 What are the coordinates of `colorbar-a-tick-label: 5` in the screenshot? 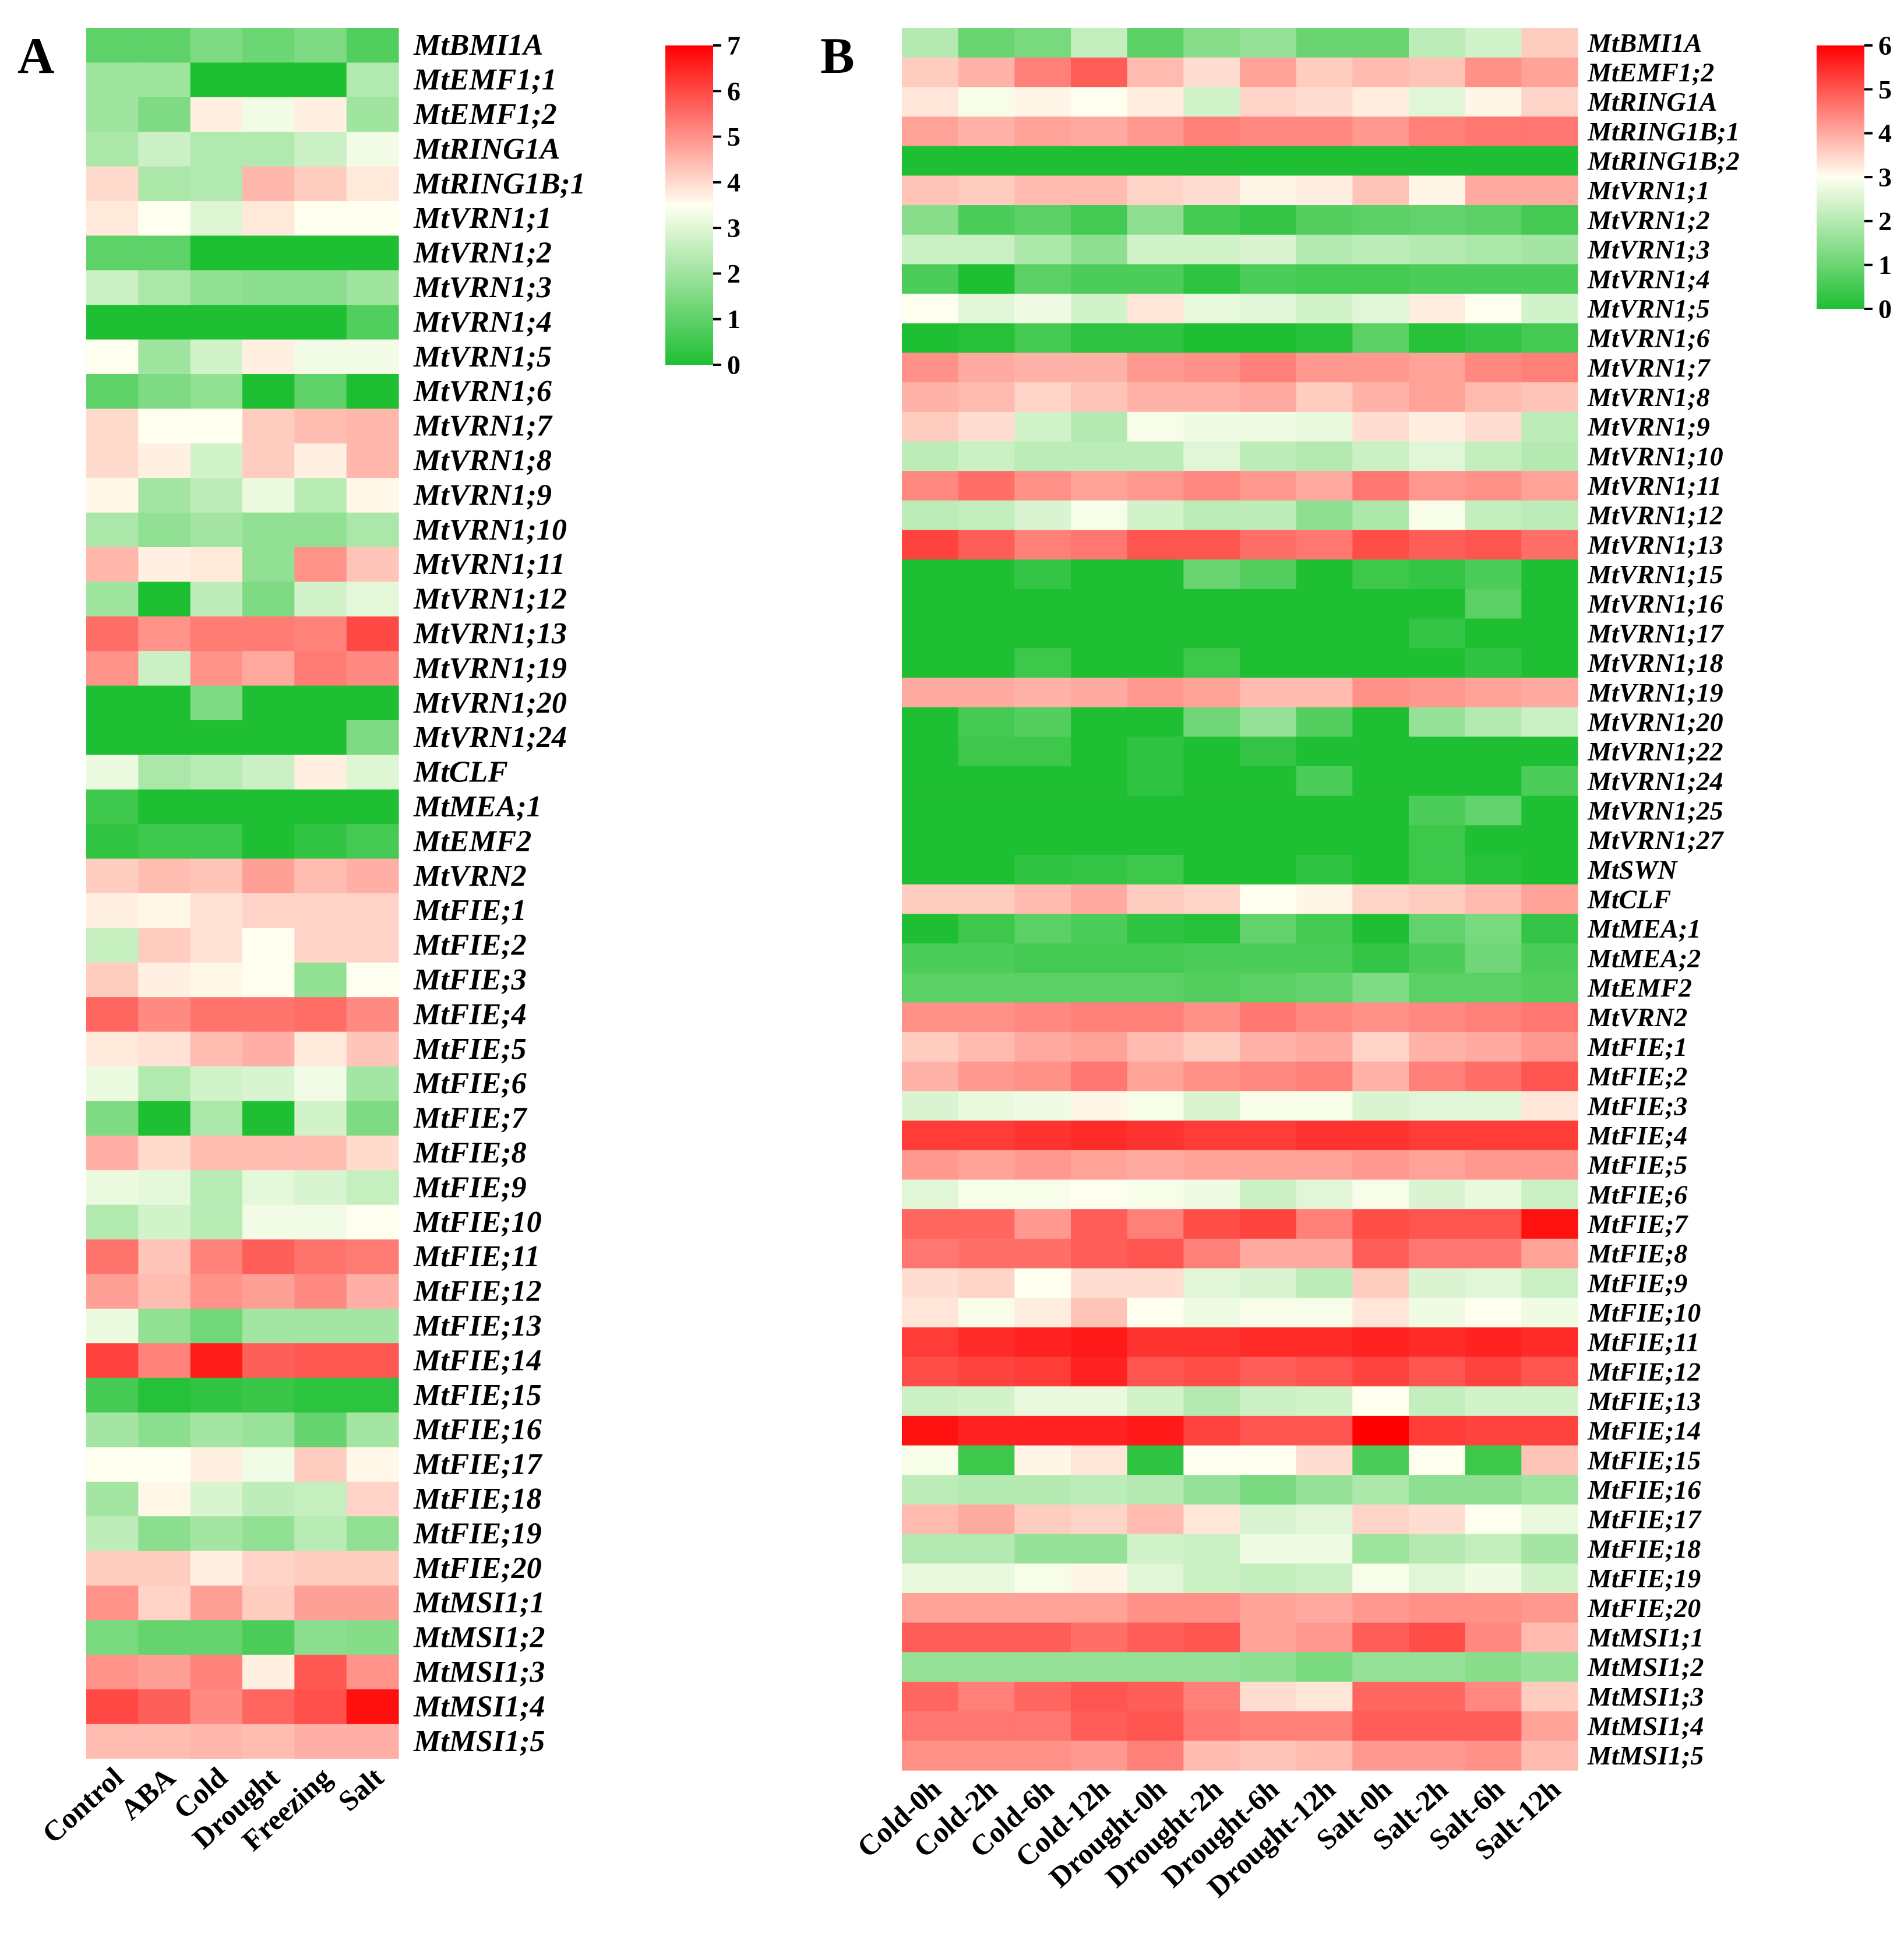 It's located at (734, 137).